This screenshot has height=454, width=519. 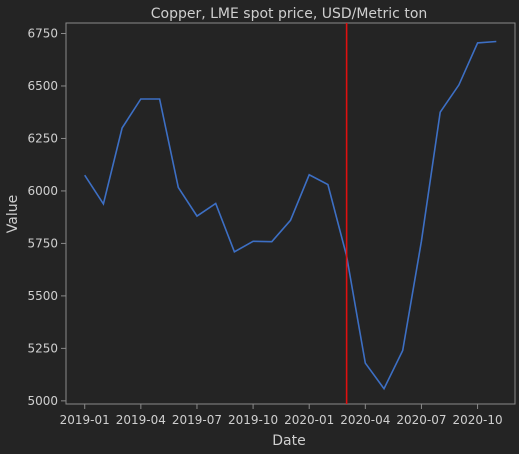 What do you see at coordinates (42, 401) in the screenshot?
I see `y-tick-label: 5000` at bounding box center [42, 401].